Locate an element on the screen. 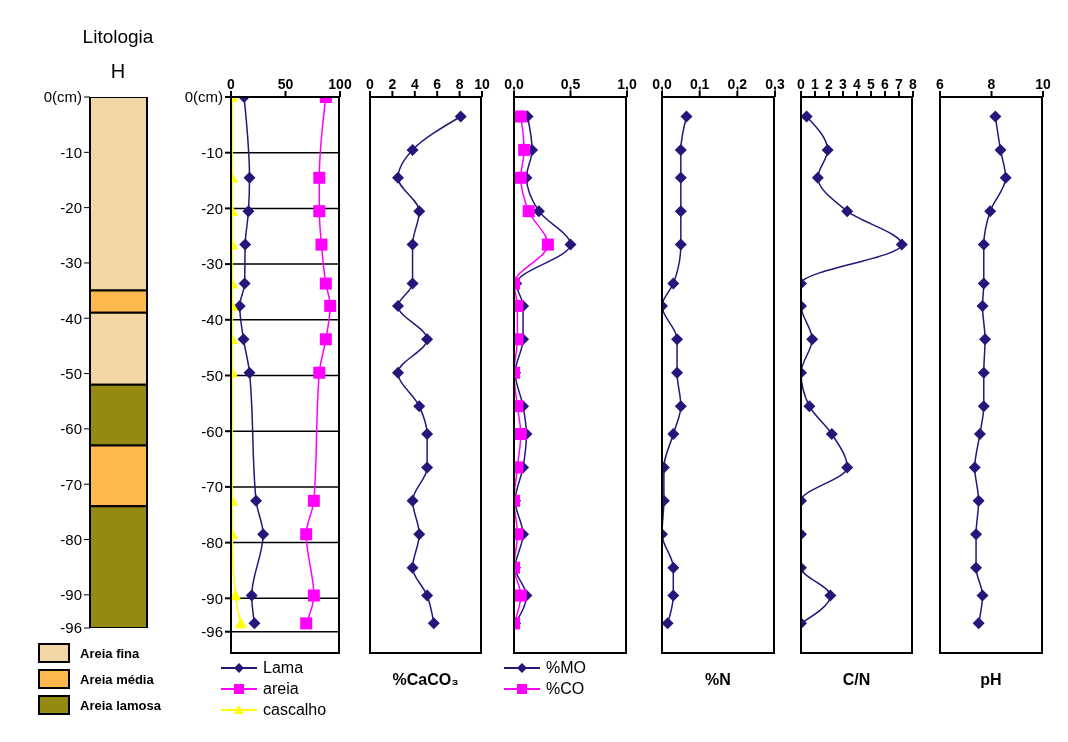 This screenshot has height=742, width=1068. x-axis-title: %CaCO₃ is located at coordinates (425, 680).